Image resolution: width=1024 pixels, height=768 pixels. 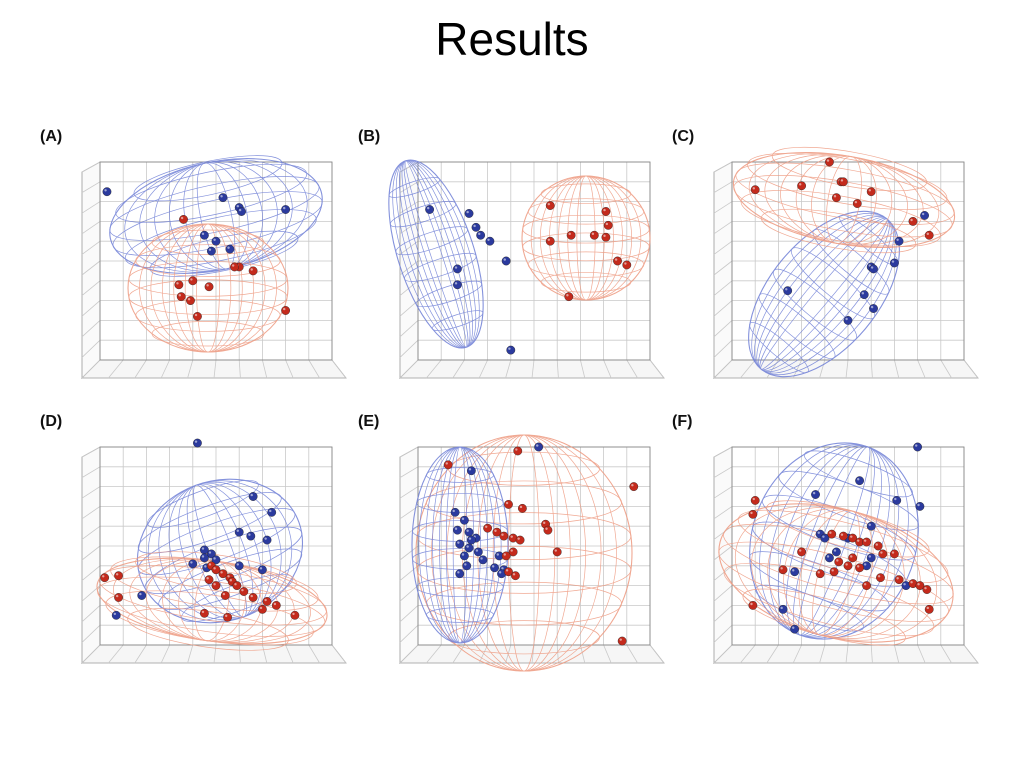 I want to click on chart-panel-f: (F), so click(x=832, y=549).